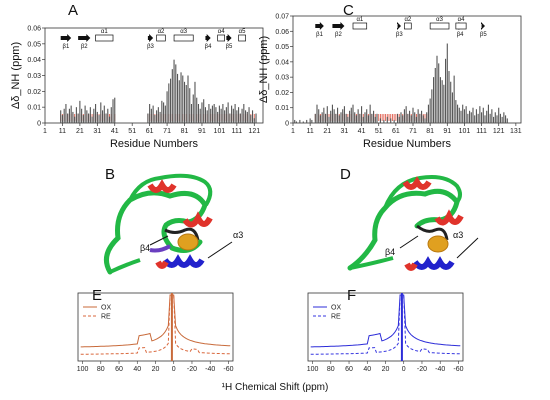 The image size is (550, 400). I want to click on spectrum-line-re, so click(155, 324).